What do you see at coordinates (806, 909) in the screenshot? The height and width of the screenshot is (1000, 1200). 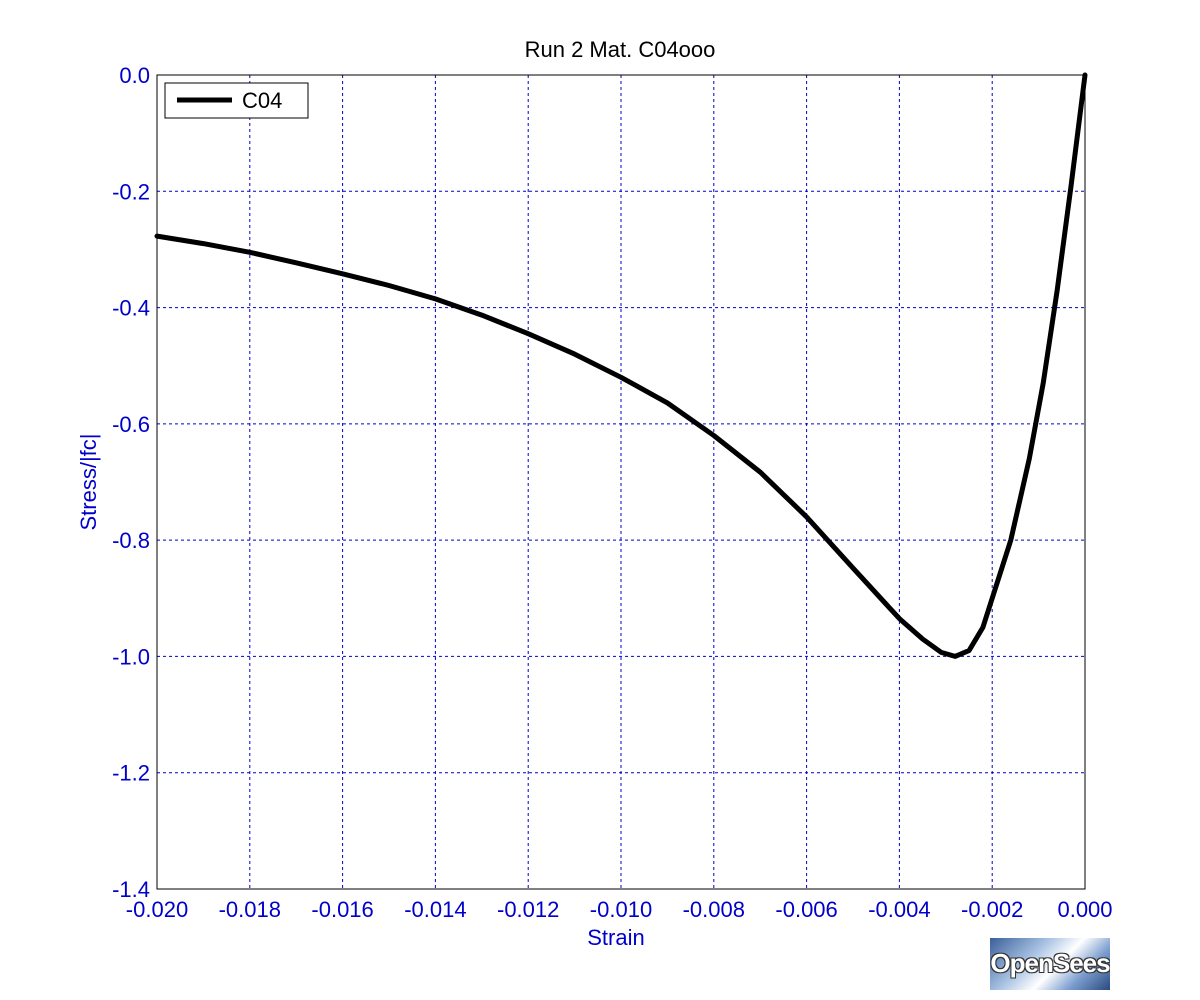 I see `x-tick-label: -0.006` at bounding box center [806, 909].